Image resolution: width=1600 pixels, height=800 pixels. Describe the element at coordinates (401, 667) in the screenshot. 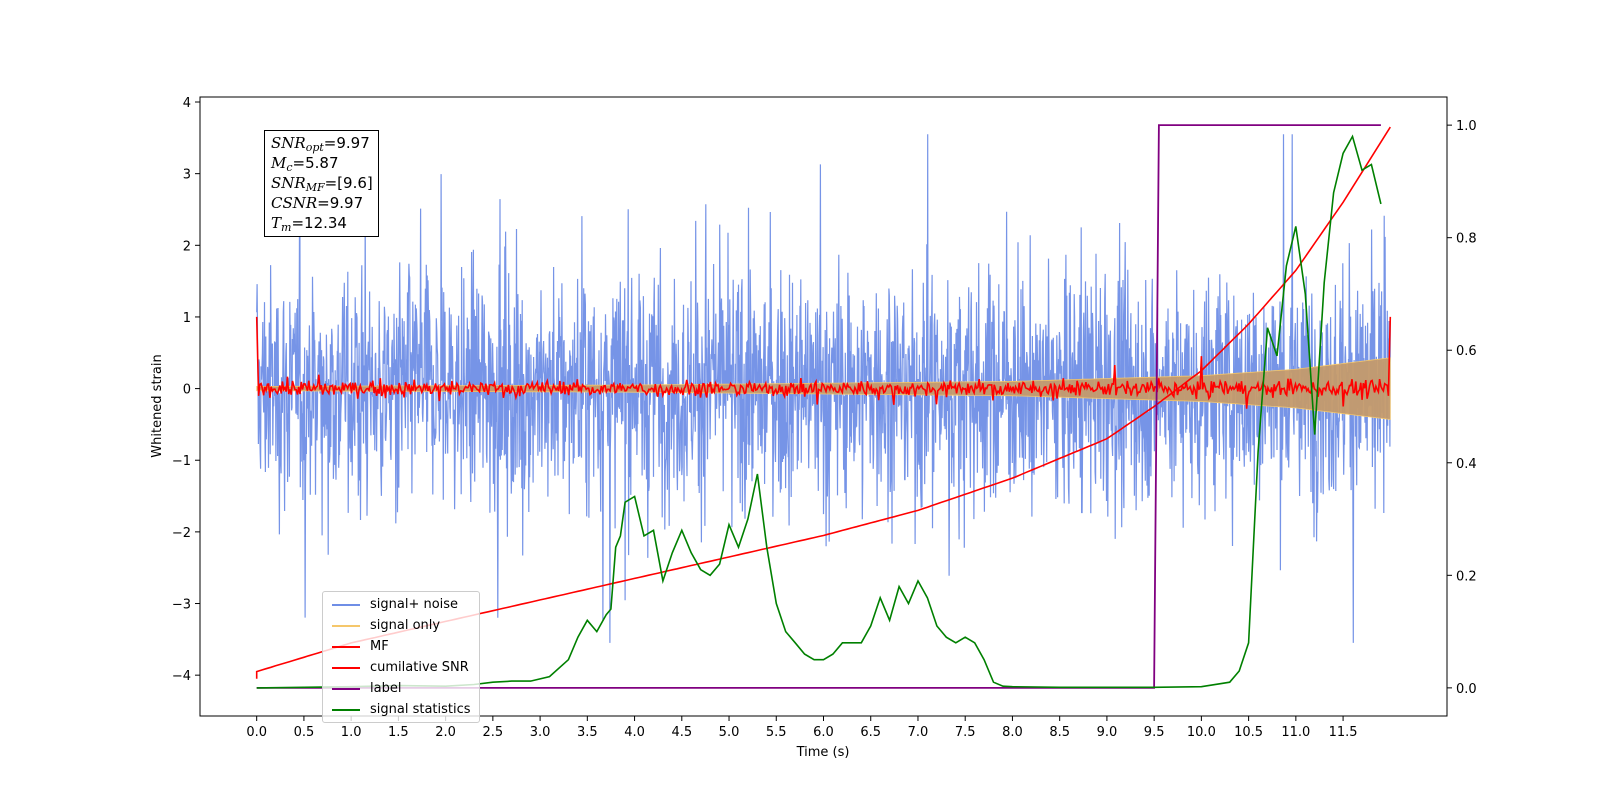

I see `legend-item-cumulative-snr: cumilative SNR` at that location.